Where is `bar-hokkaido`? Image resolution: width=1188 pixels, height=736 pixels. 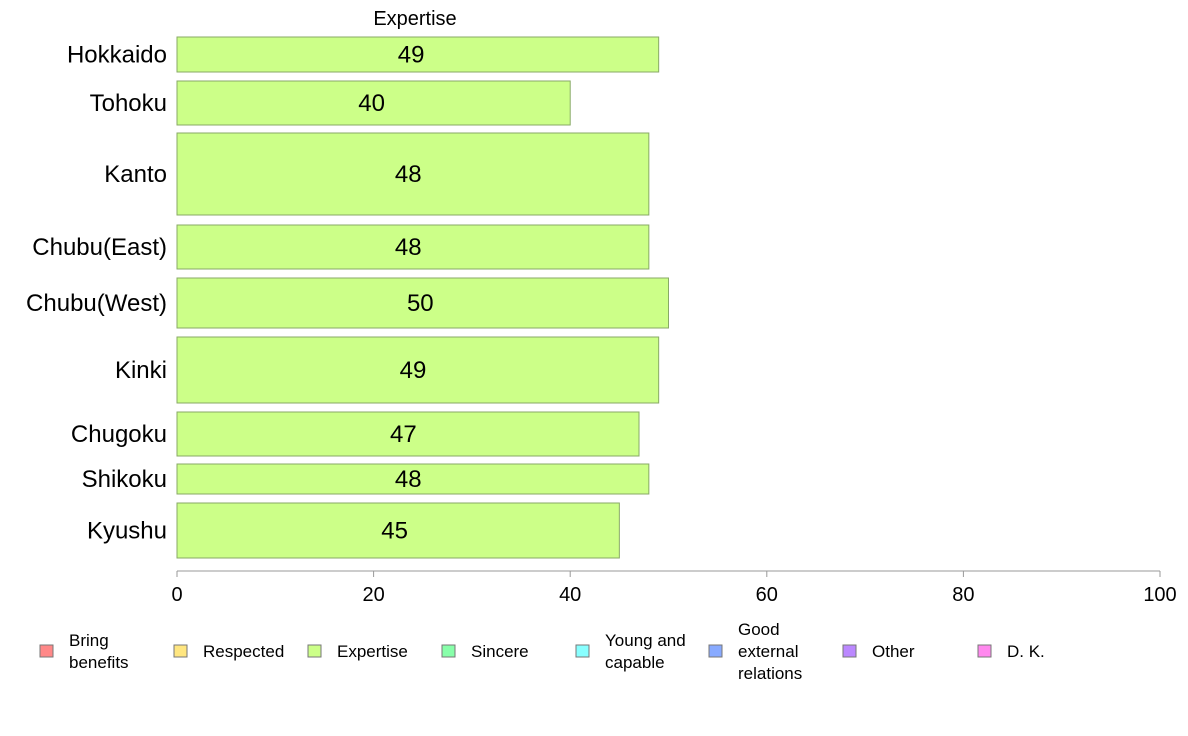 bar-hokkaido is located at coordinates (418, 54).